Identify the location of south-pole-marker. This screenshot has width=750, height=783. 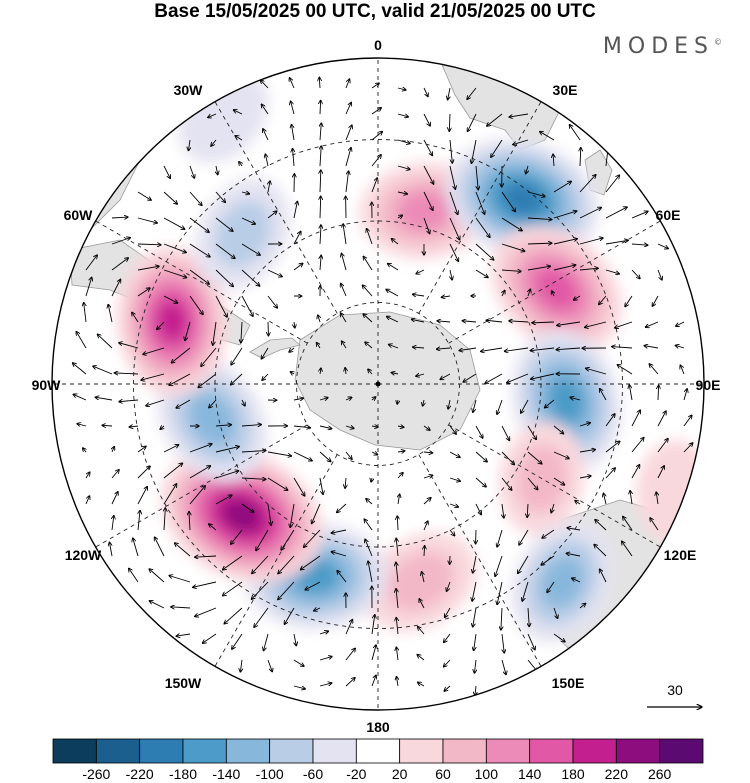
(378, 384).